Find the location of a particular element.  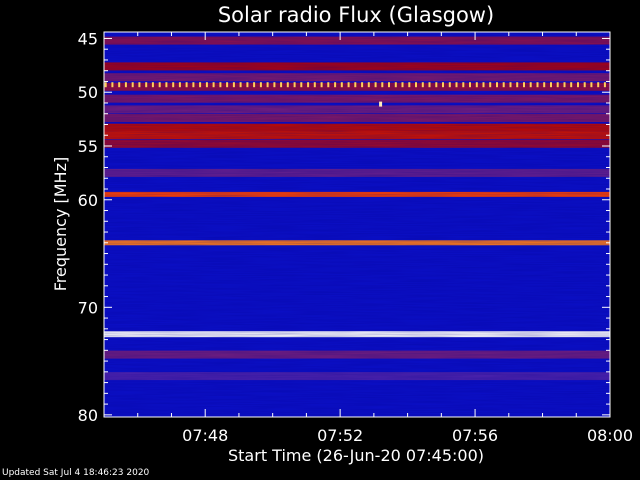

x-tick-label: 08:00 is located at coordinates (610, 435).